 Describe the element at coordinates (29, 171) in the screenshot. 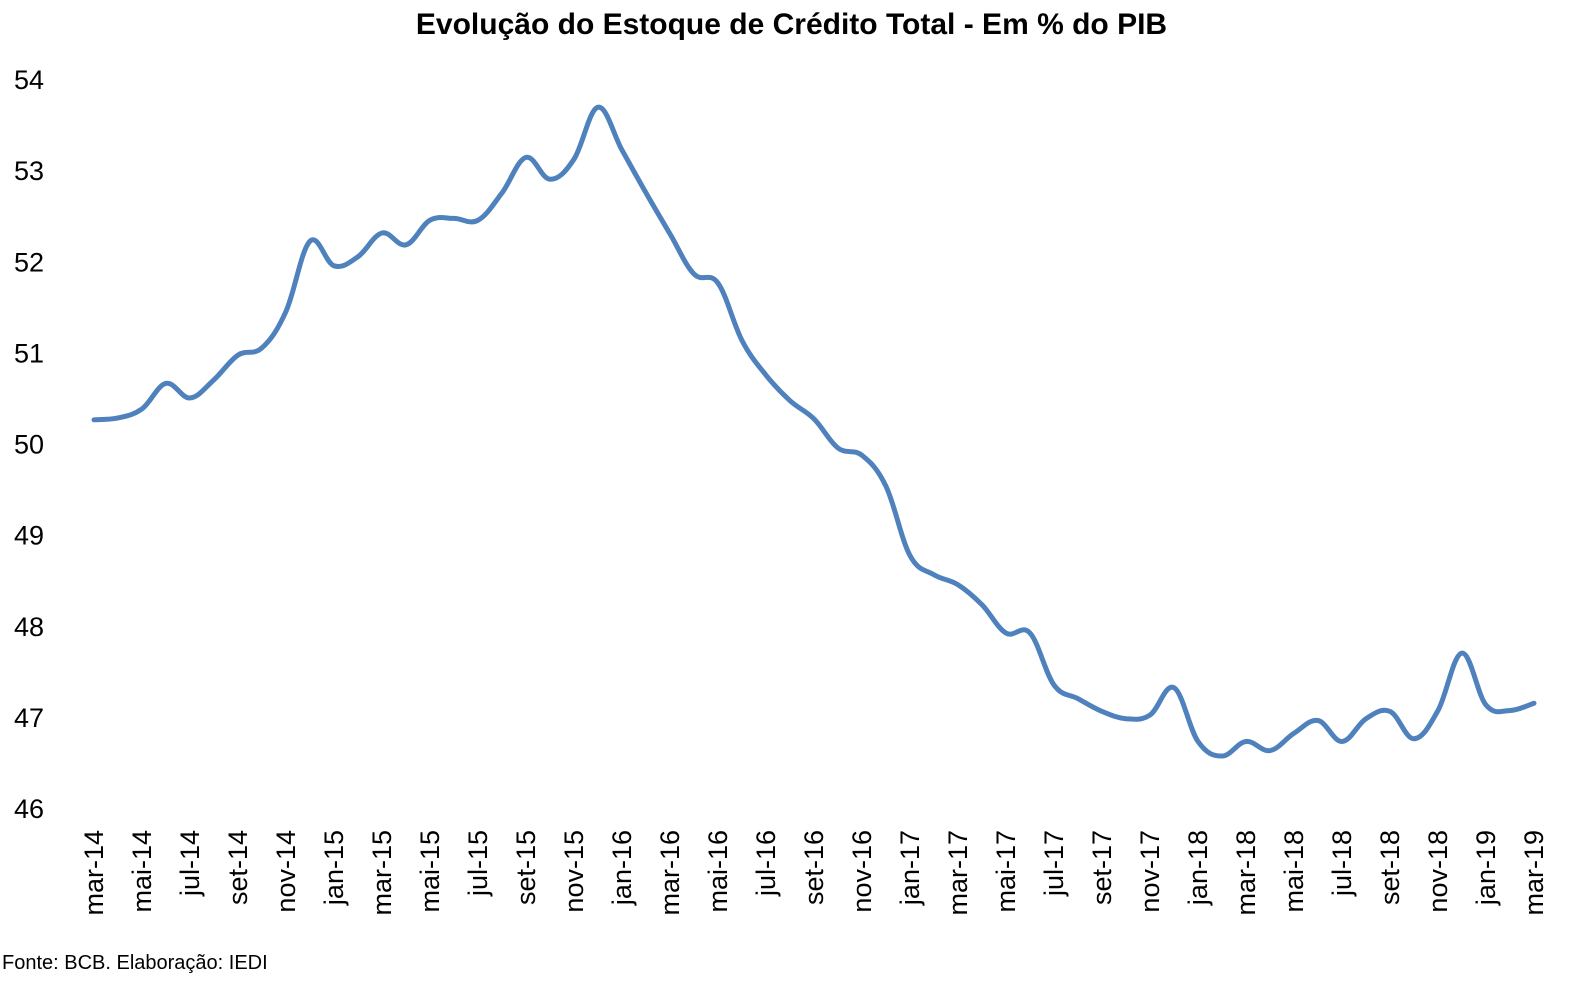

I see `y-tick-label: 53` at that location.